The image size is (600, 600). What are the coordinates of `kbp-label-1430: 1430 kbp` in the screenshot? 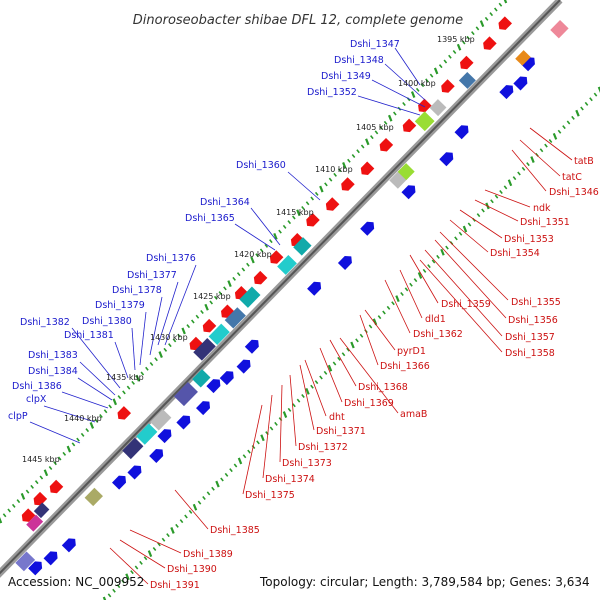 It's located at (169, 337).